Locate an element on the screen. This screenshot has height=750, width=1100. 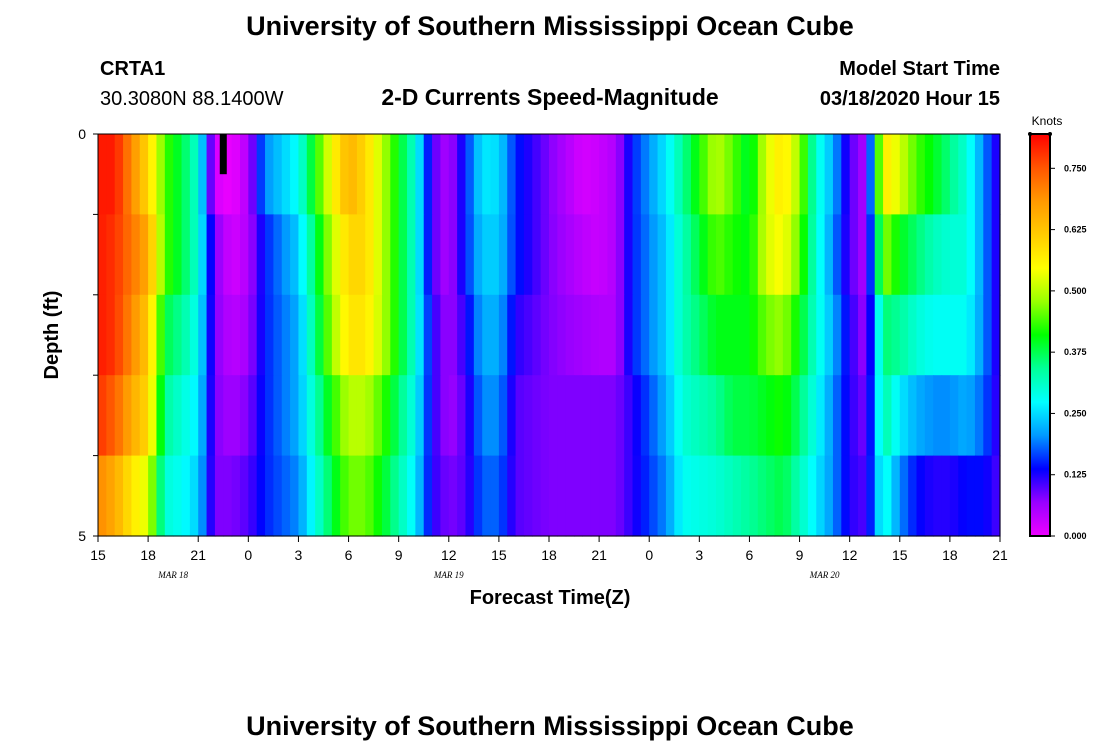
x-tick-label: 6 is located at coordinates (349, 555).